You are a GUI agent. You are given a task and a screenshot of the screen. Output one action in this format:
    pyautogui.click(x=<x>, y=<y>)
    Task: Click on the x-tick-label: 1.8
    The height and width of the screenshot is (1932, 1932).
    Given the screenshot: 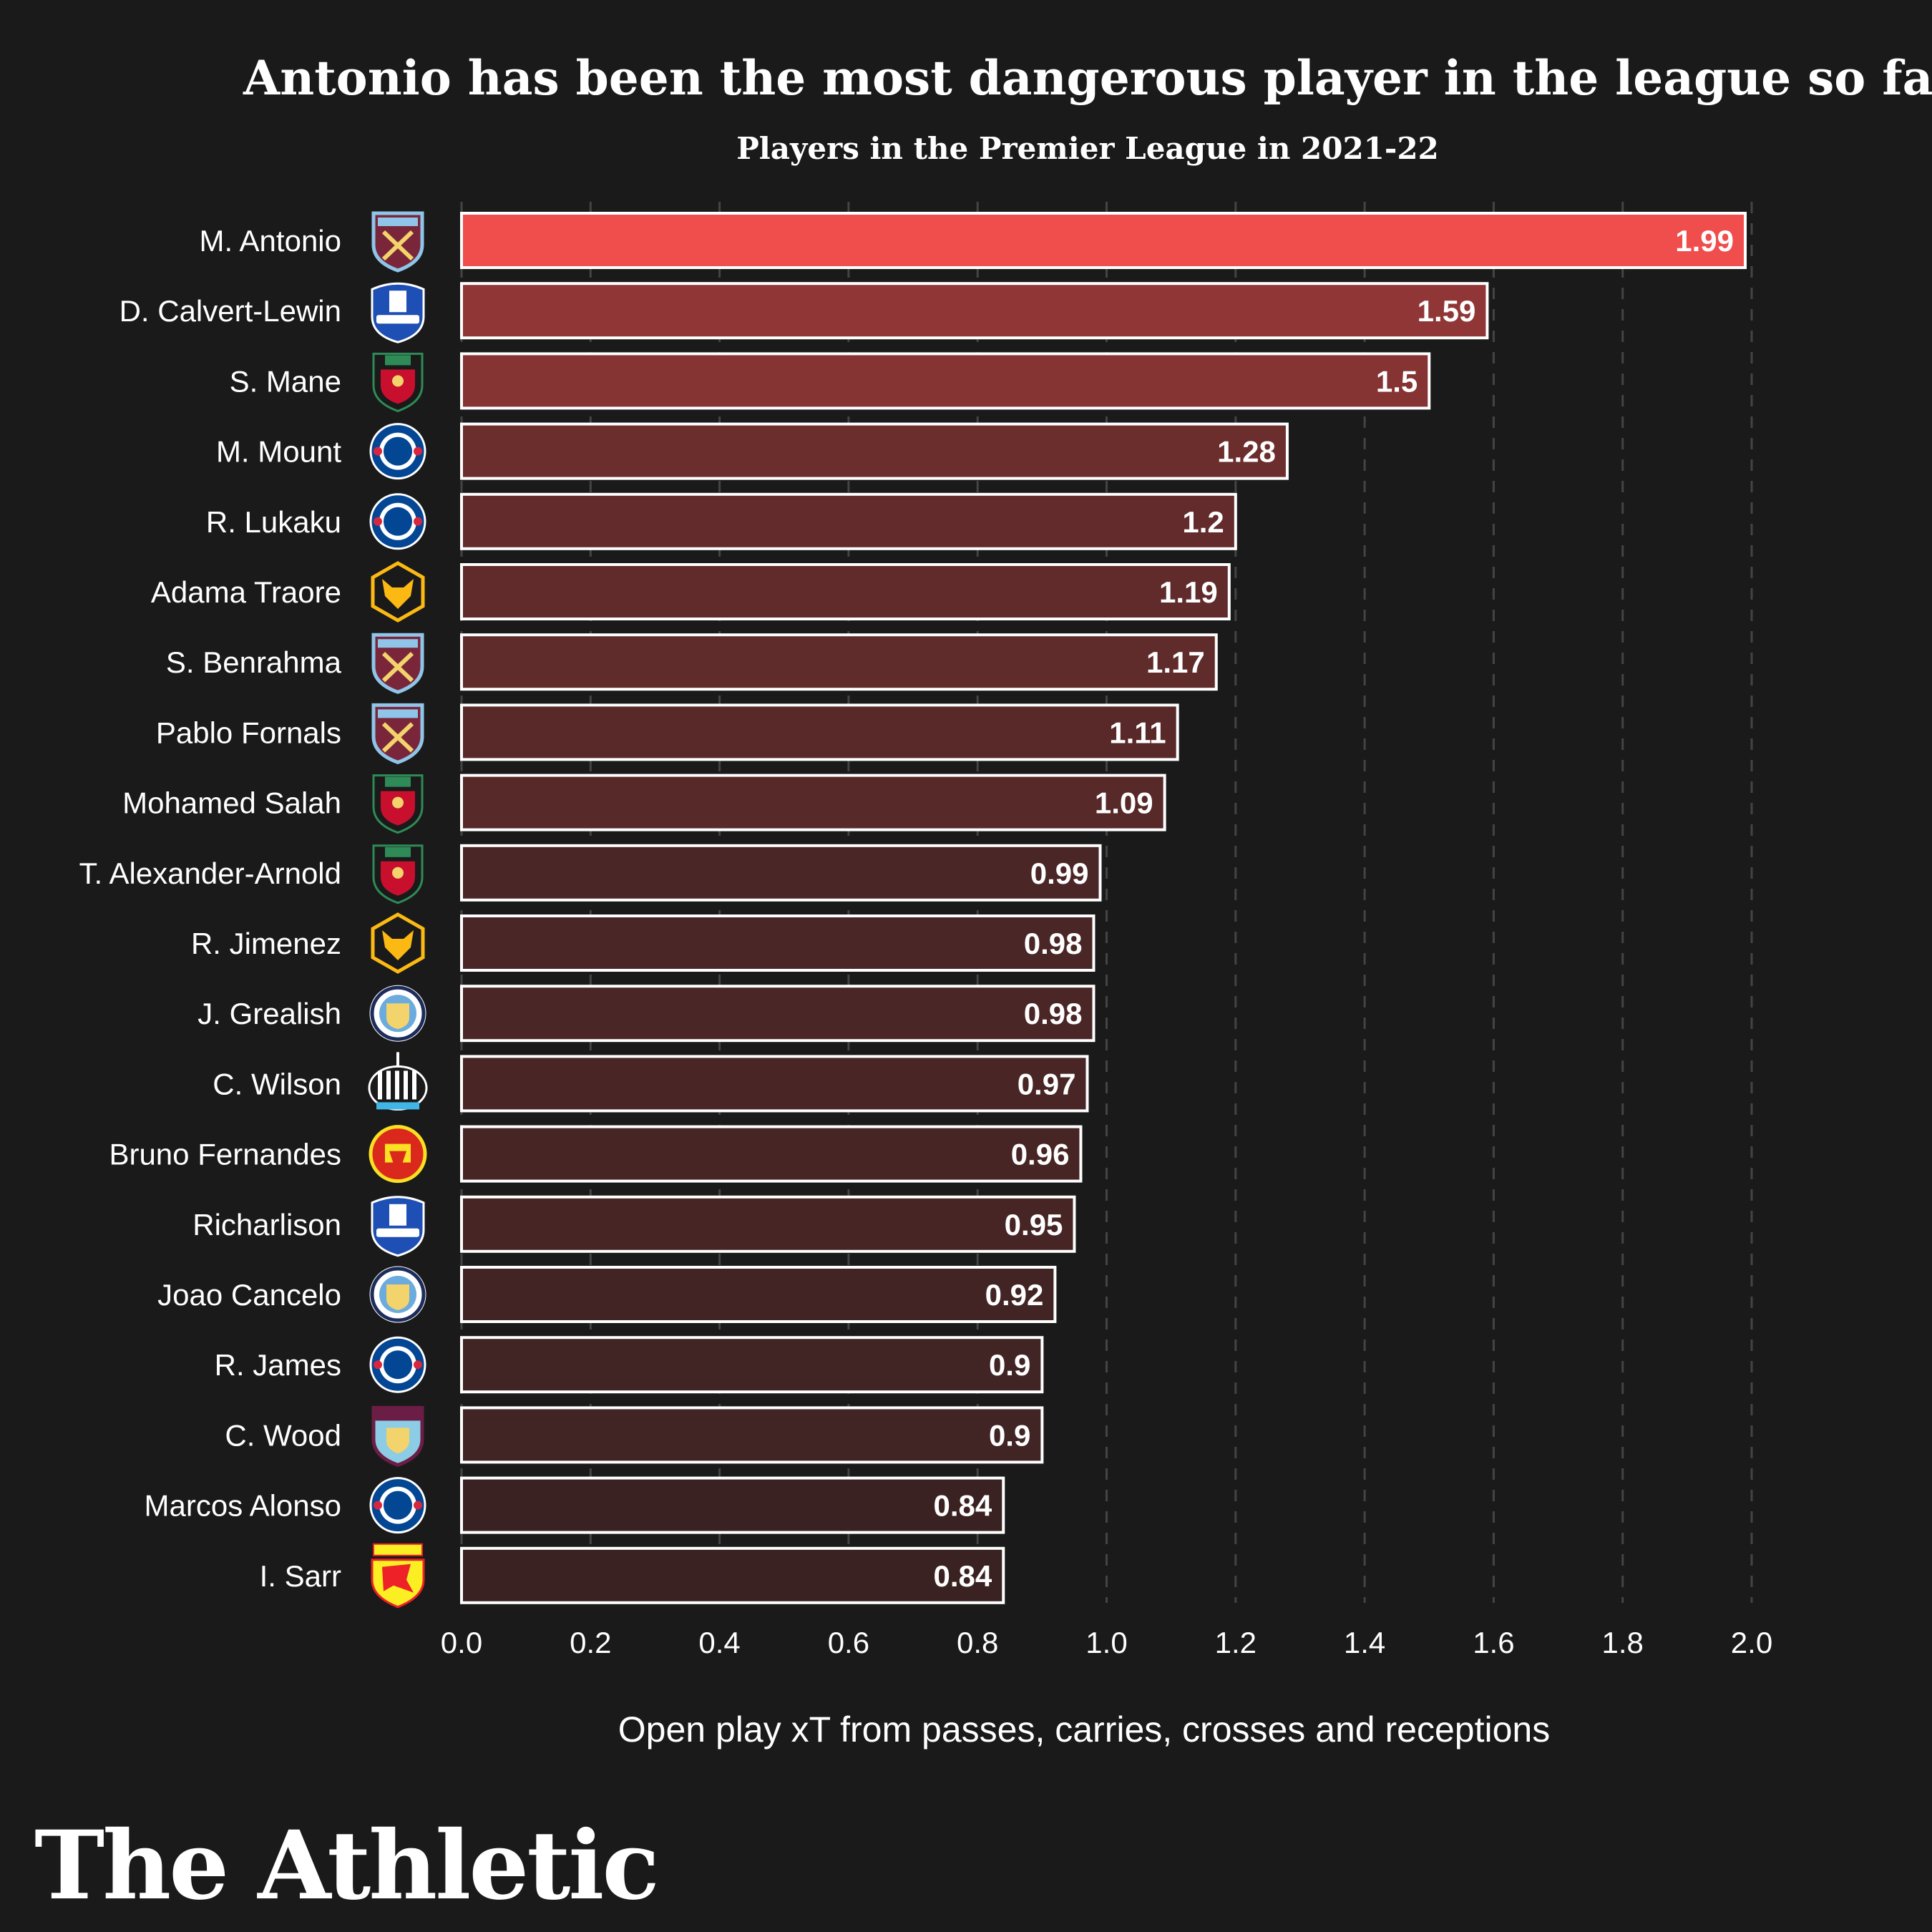 What is the action you would take?
    pyautogui.click(x=1623, y=1642)
    